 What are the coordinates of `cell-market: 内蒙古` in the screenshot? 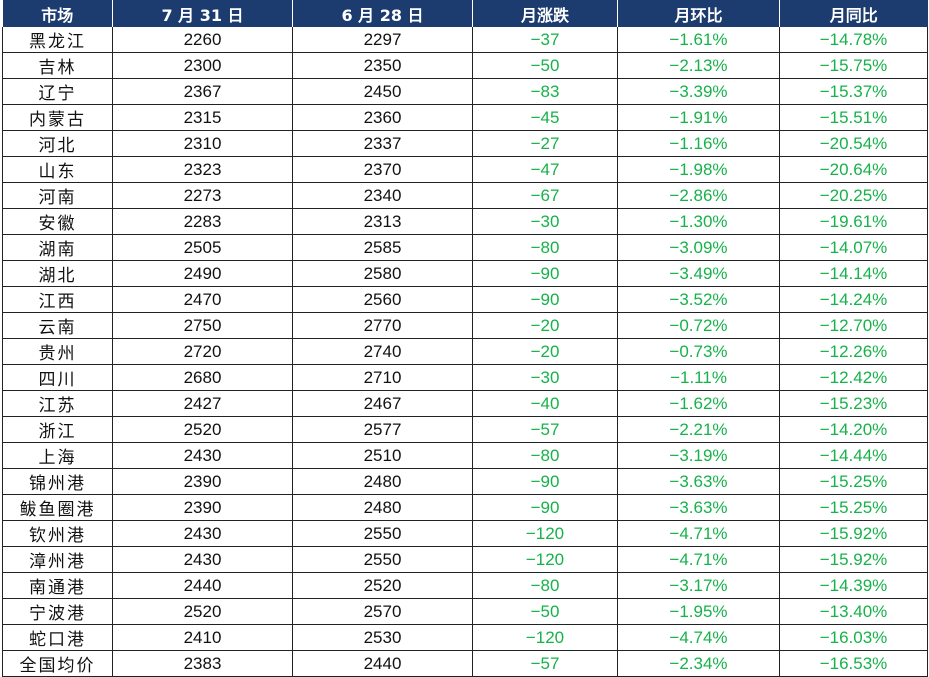 It's located at (57, 117).